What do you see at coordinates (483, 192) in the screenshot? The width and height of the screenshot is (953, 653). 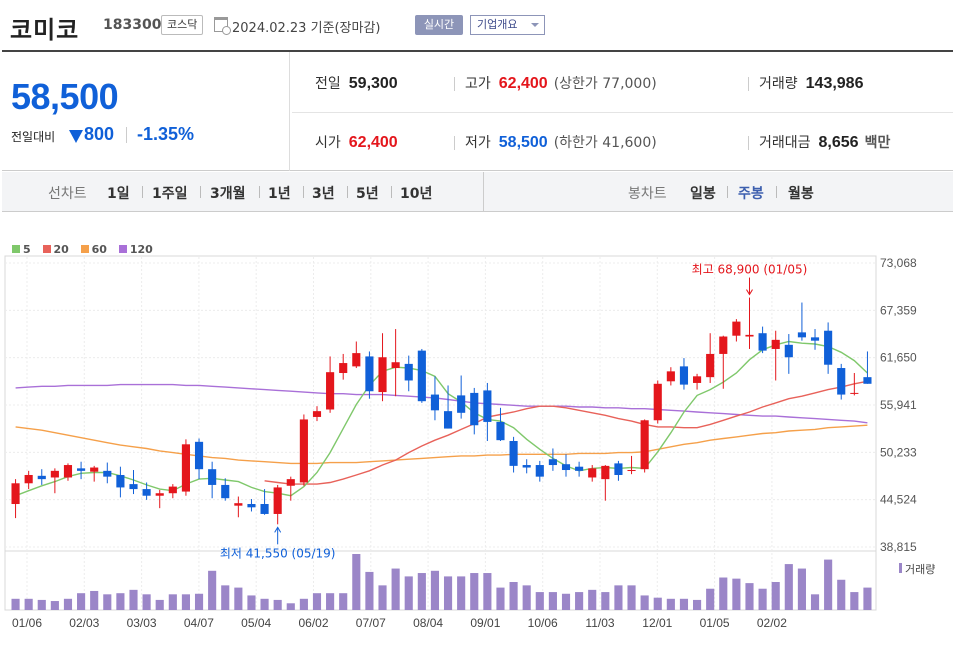 I see `tab-group-divider` at bounding box center [483, 192].